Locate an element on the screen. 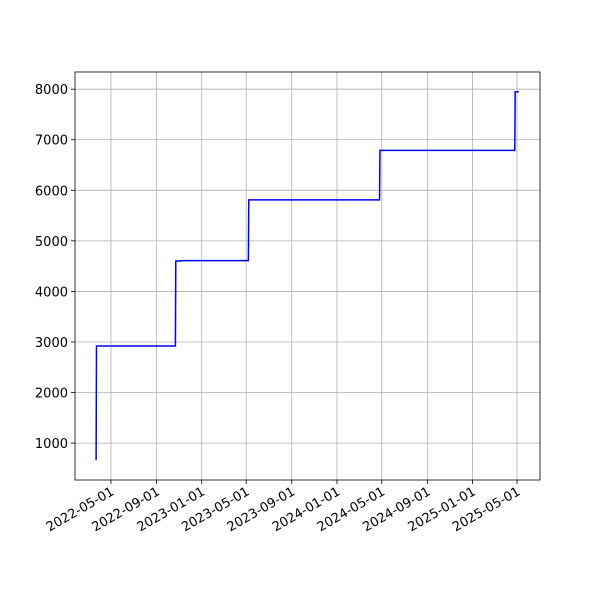 Image resolution: width=600 pixels, height=600 pixels. y-tick-label: 6000 is located at coordinates (51, 191).